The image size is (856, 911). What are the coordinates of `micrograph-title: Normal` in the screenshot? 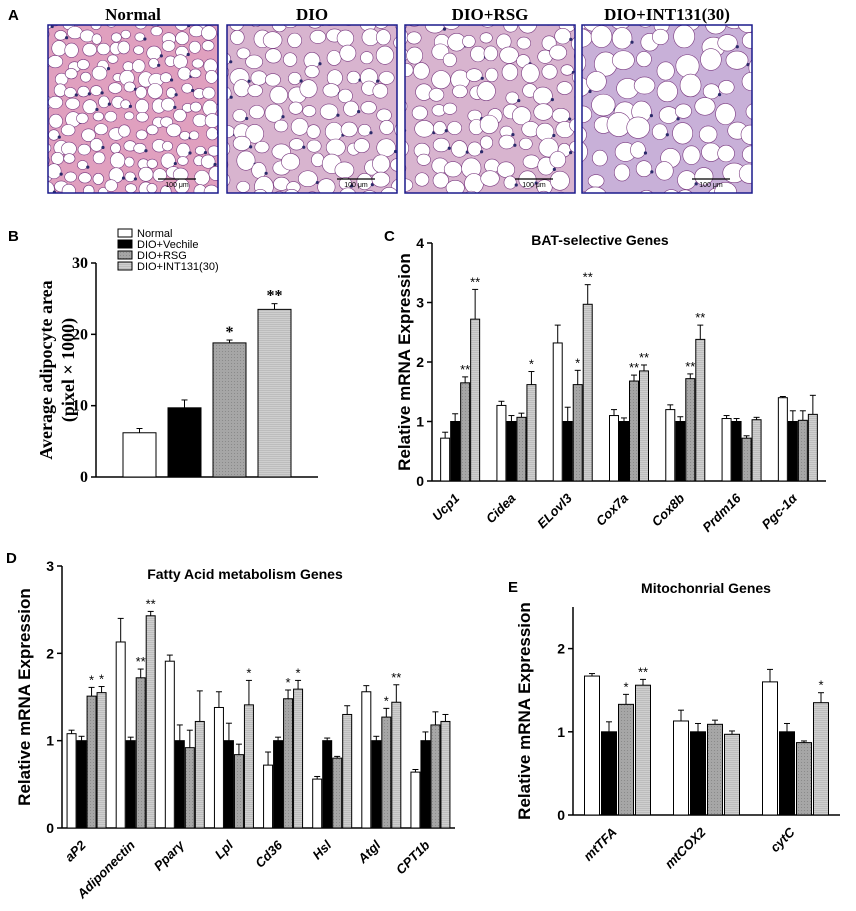 It's located at (133, 14).